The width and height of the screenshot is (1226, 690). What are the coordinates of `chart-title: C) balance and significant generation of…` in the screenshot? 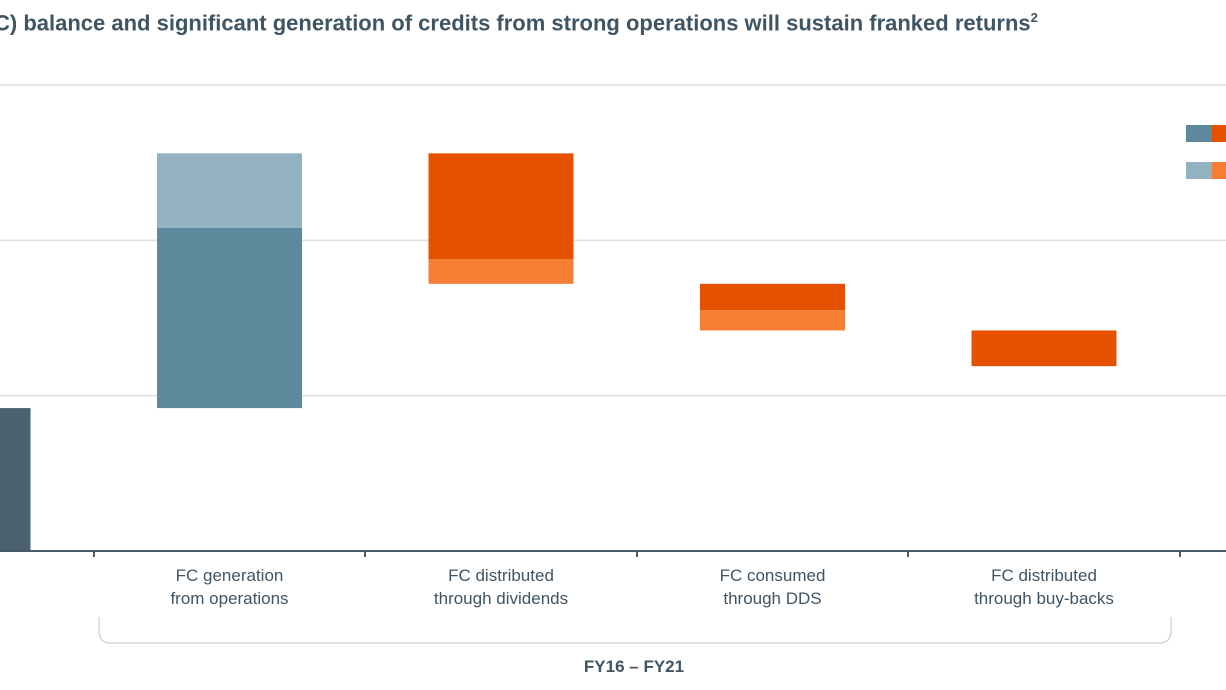 It's located at (519, 23).